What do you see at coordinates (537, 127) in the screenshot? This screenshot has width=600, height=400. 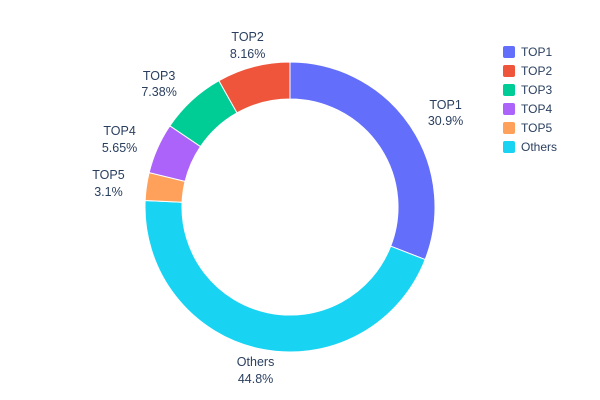 I see `legend-label: TOP5` at bounding box center [537, 127].